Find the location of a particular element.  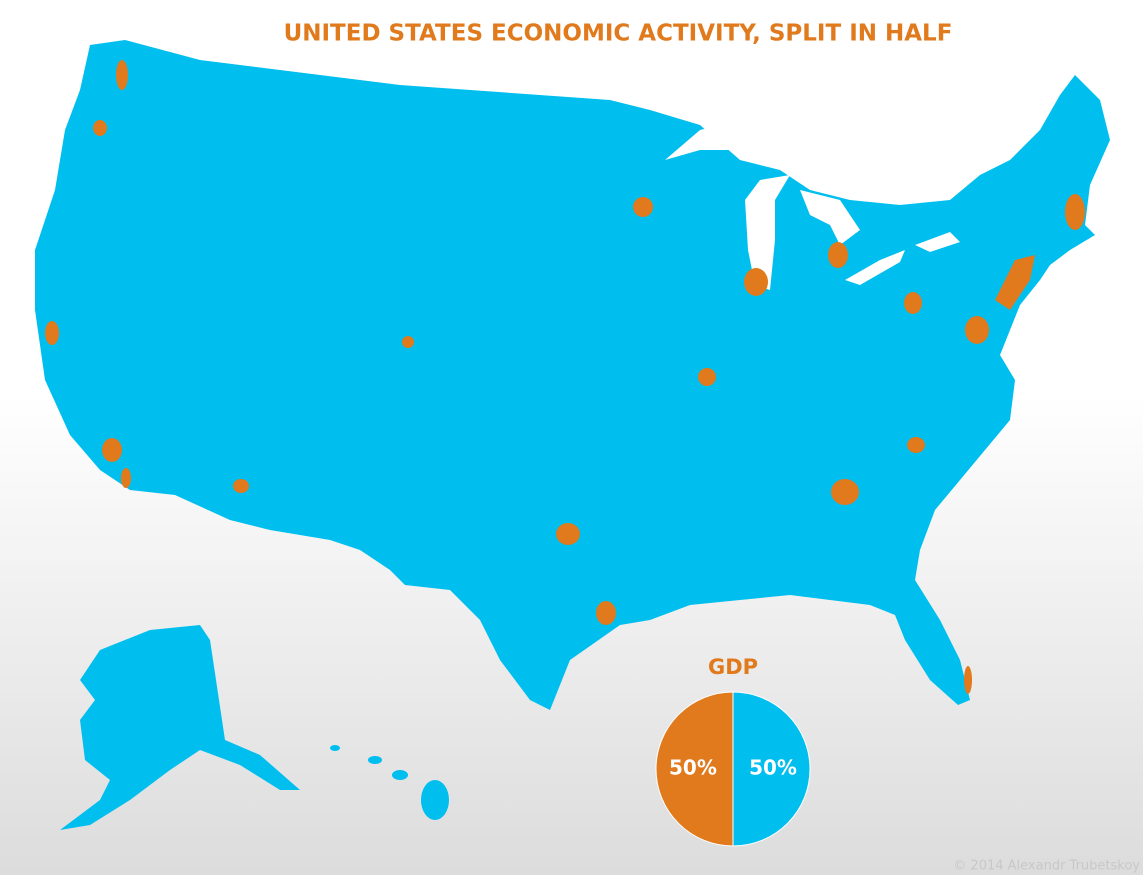

pie-chart: 50% 50% is located at coordinates (733, 769).